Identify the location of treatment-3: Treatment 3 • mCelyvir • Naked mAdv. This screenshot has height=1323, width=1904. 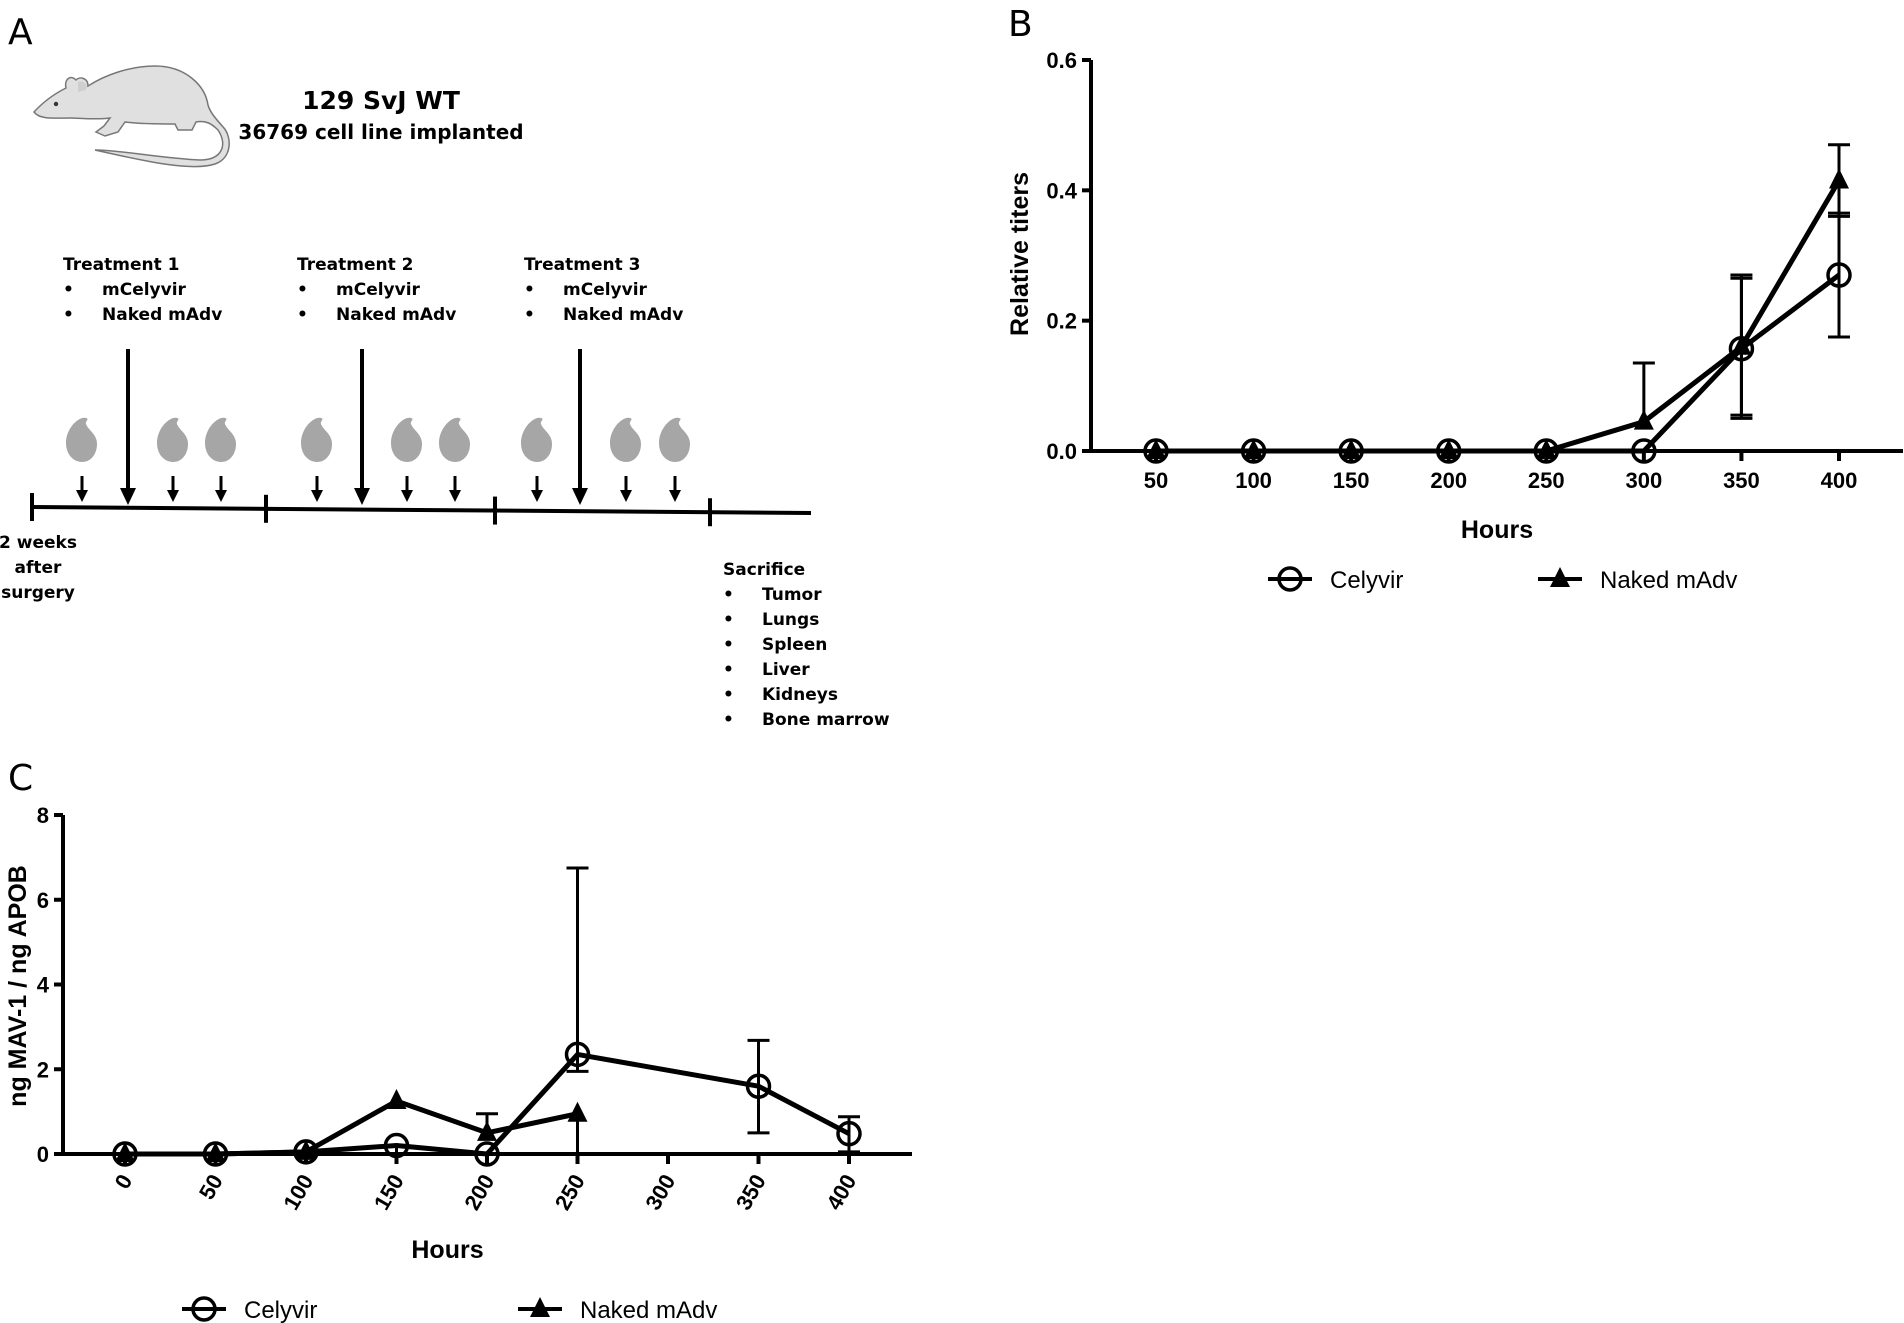
(603, 290).